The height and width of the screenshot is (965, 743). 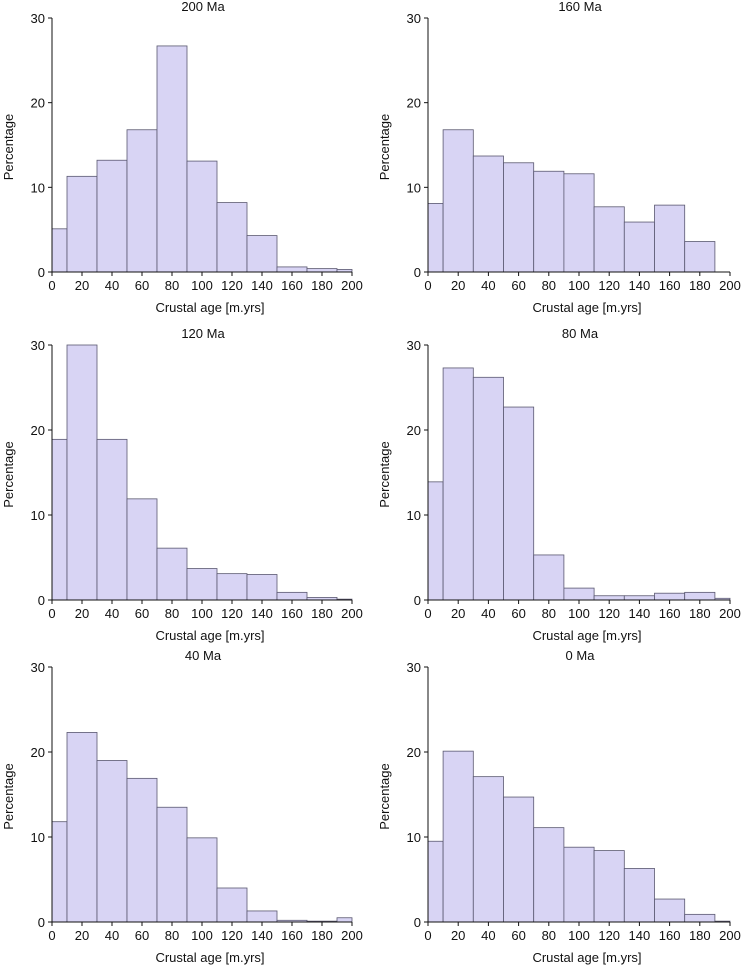 I want to click on y-axis-label: Percentage, so click(x=8, y=474).